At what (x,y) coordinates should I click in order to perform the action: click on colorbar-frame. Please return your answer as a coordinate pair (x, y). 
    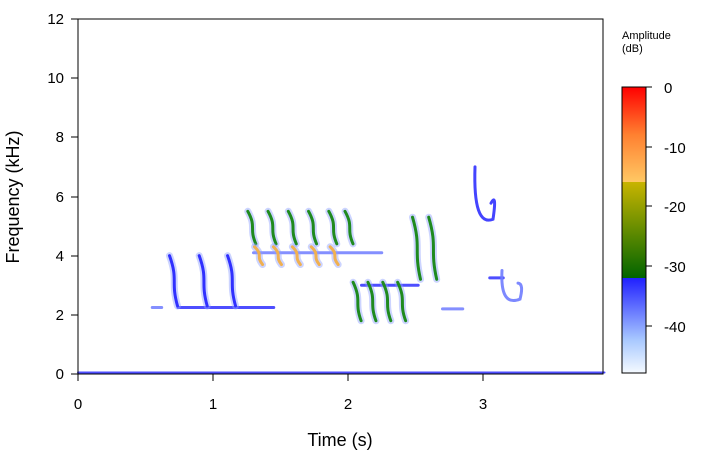
    Looking at the image, I should click on (634, 230).